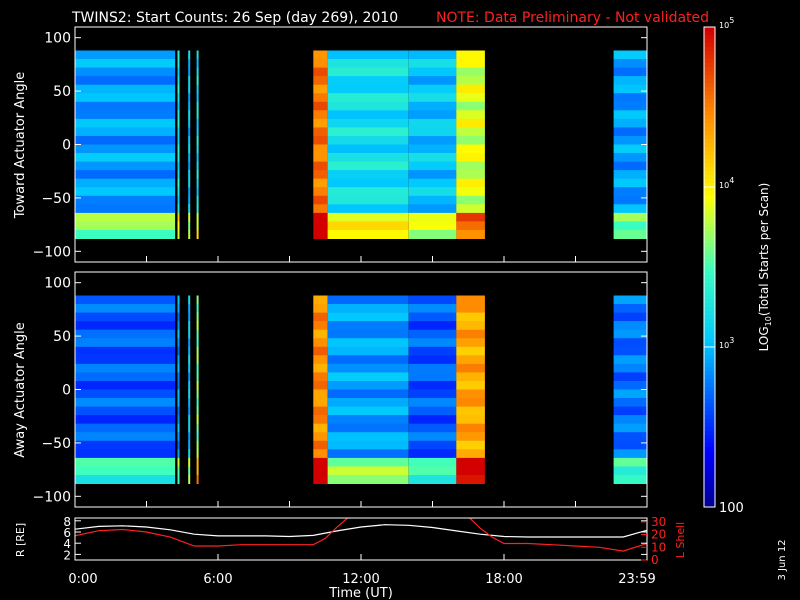 Image resolution: width=800 pixels, height=600 pixels. I want to click on colorbar-label-base: LOG, so click(764, 338).